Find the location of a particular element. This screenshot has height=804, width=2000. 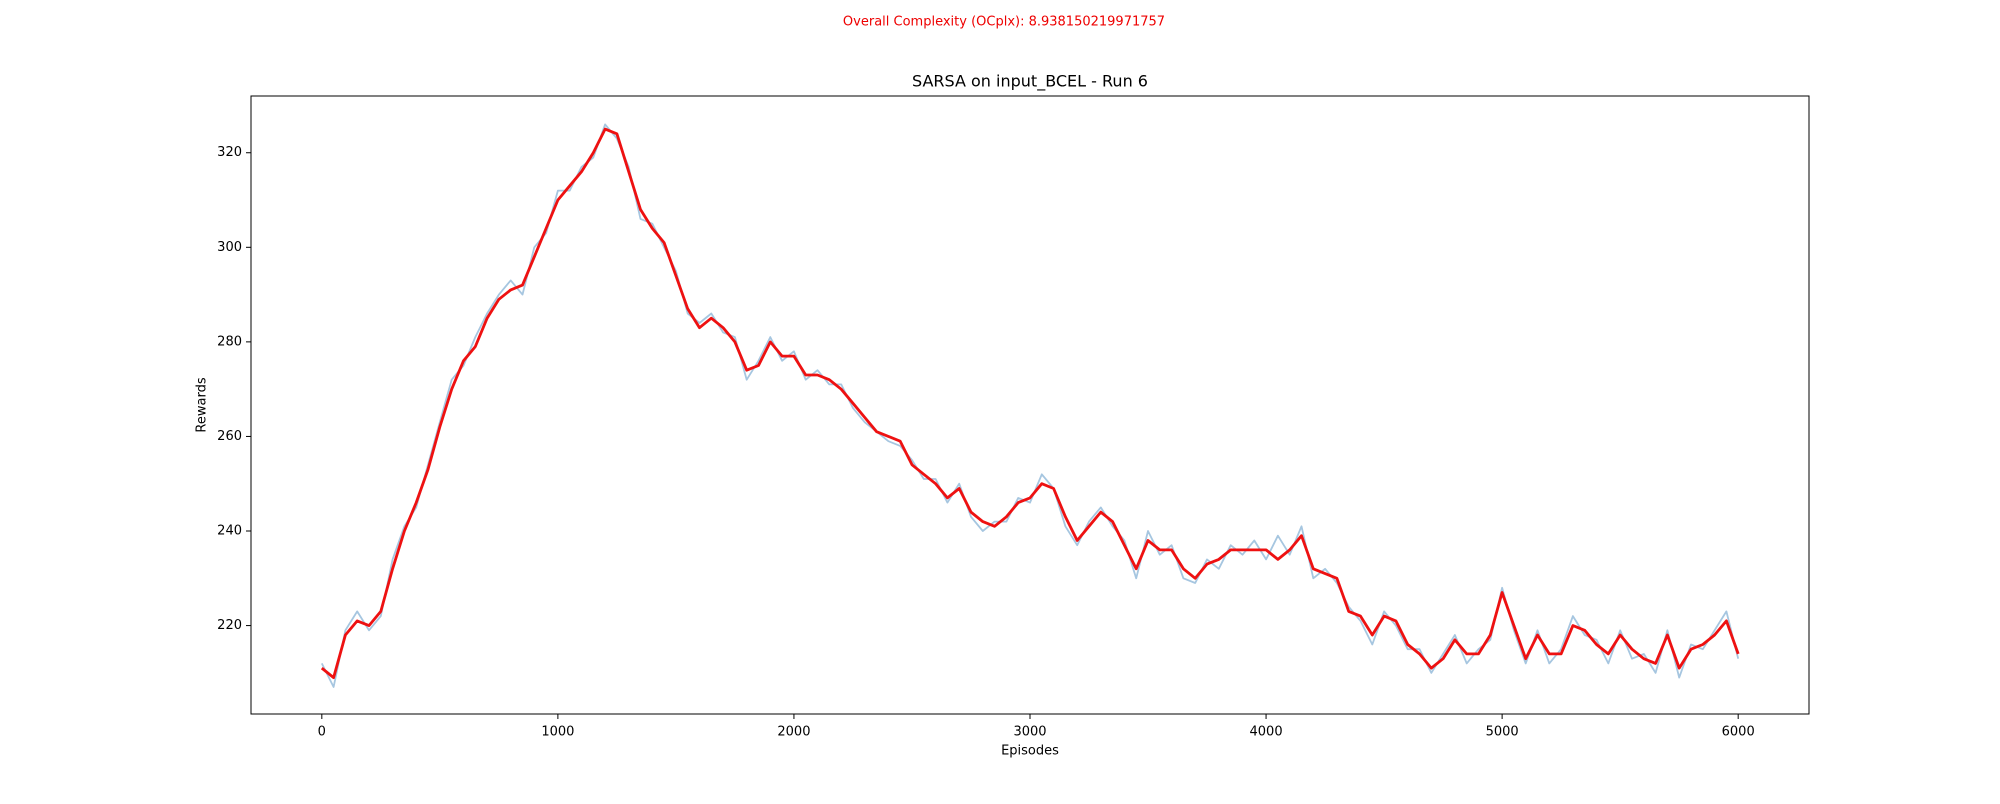

y-tick-label: 240 is located at coordinates (229, 531).